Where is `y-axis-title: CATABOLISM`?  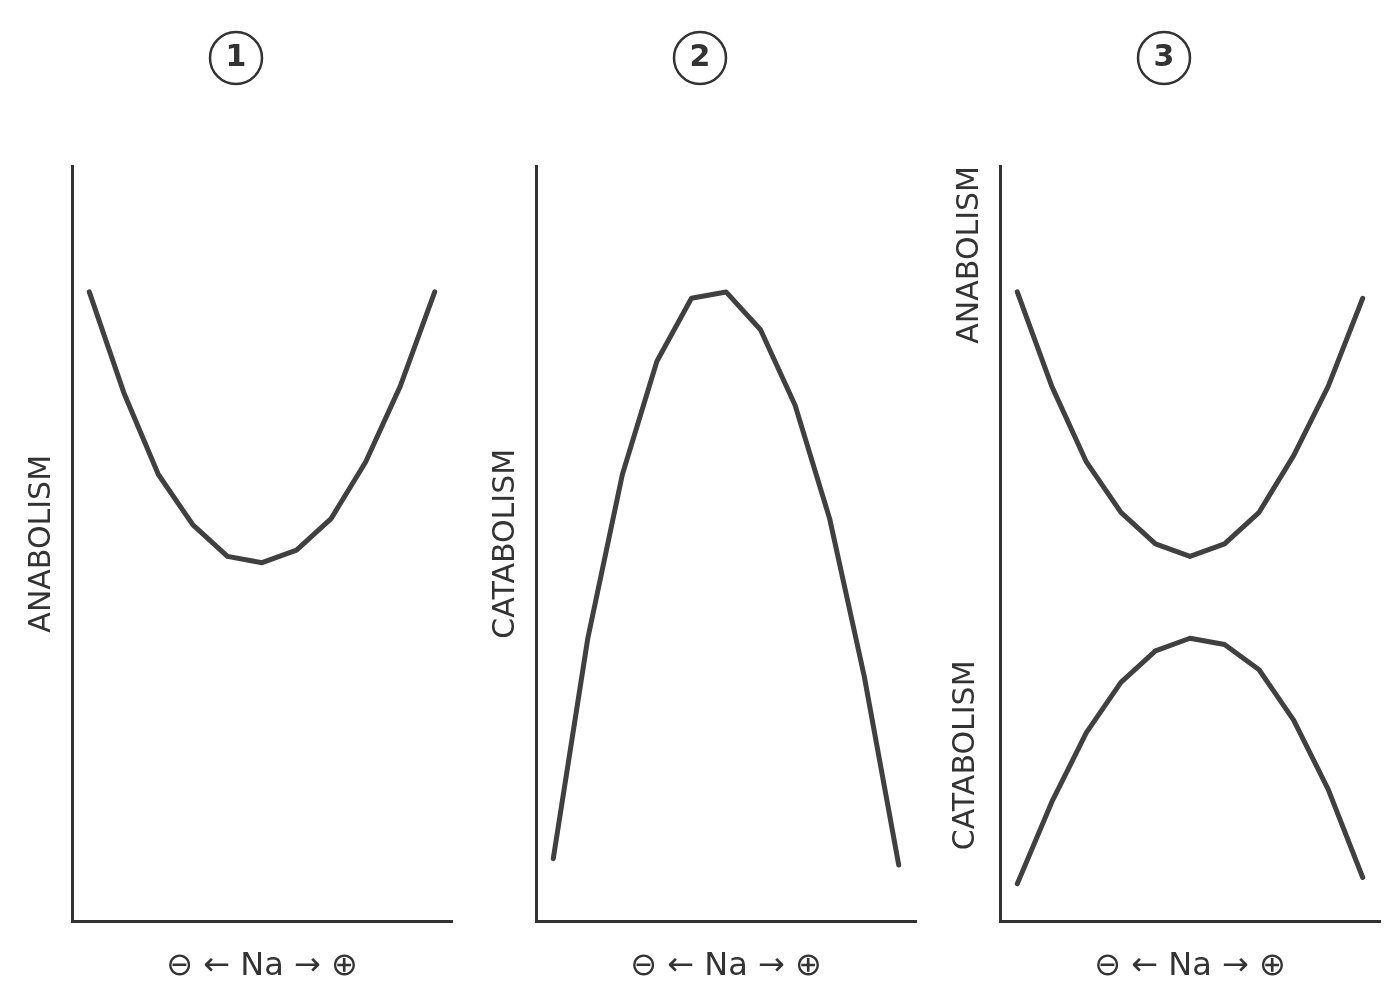
y-axis-title: CATABOLISM is located at coordinates (503, 543).